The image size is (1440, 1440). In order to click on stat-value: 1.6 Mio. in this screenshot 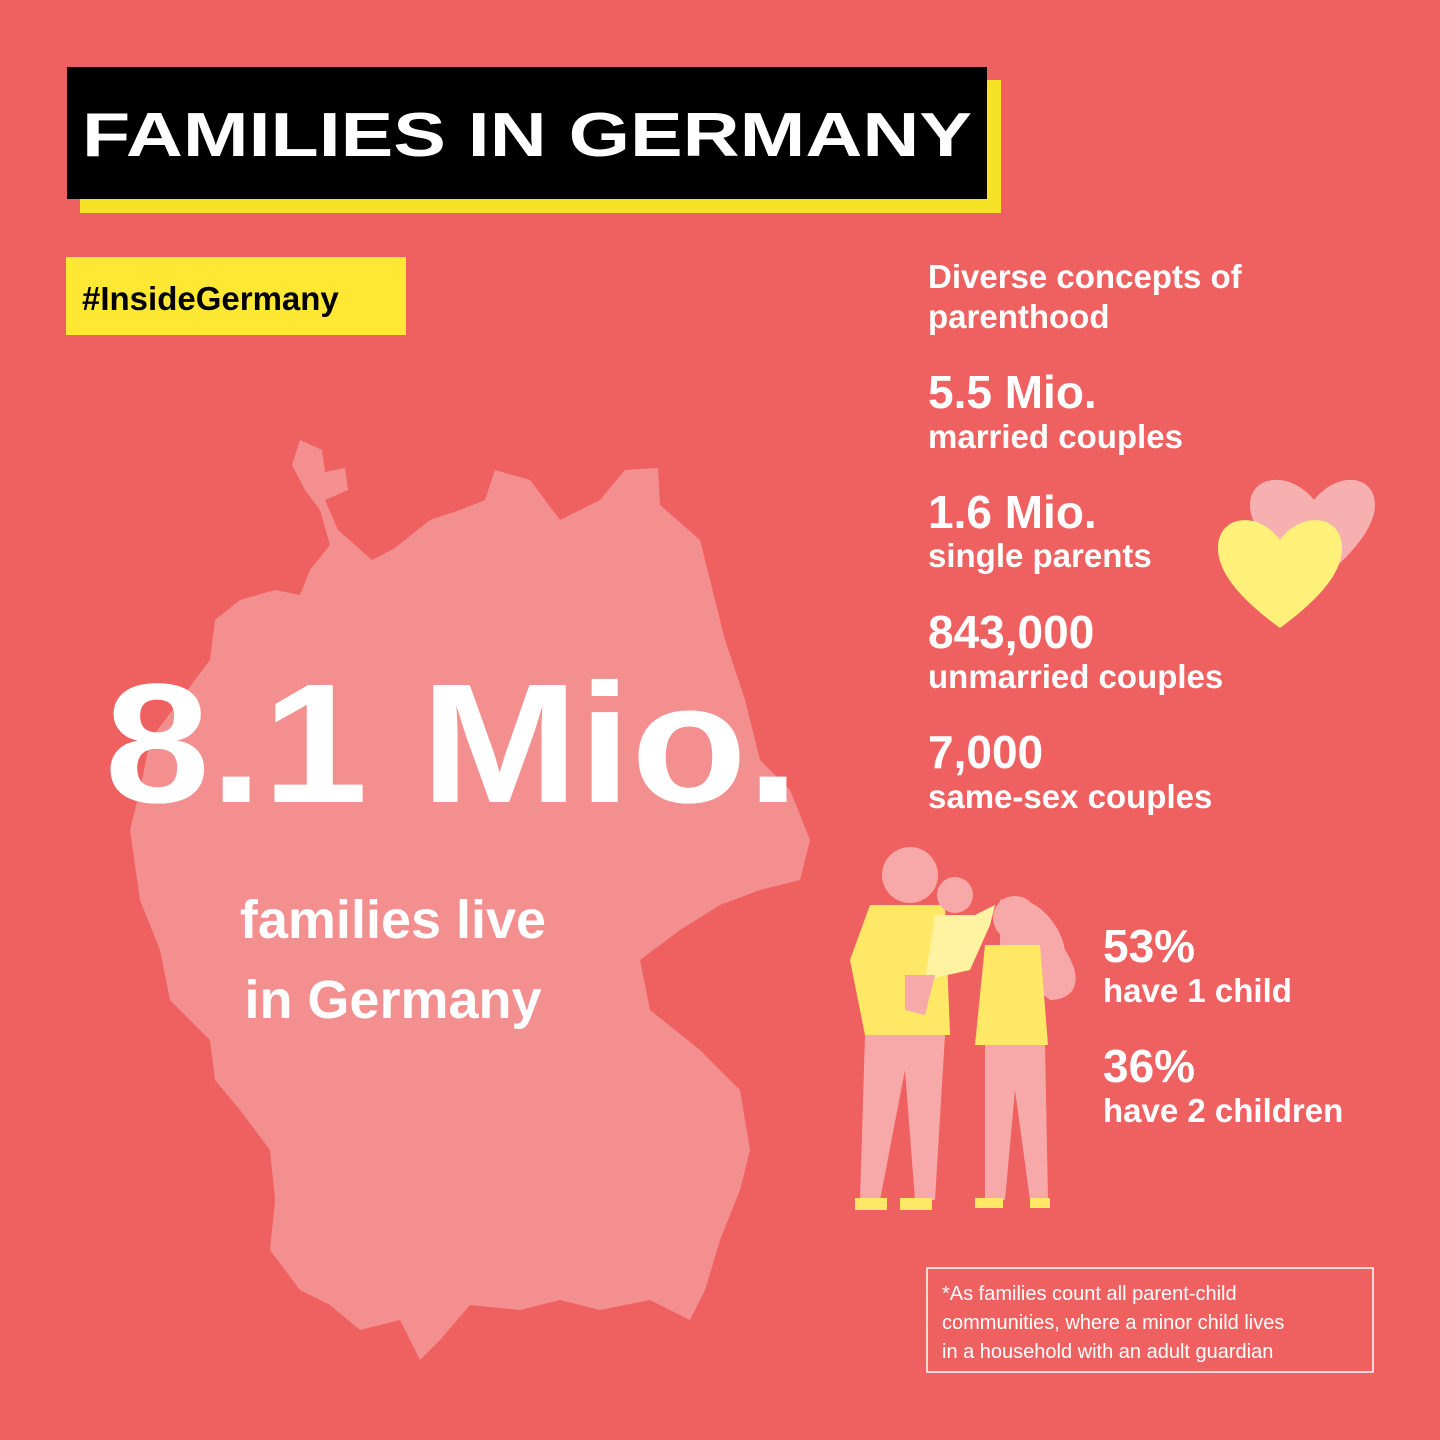, I will do `click(1012, 512)`.